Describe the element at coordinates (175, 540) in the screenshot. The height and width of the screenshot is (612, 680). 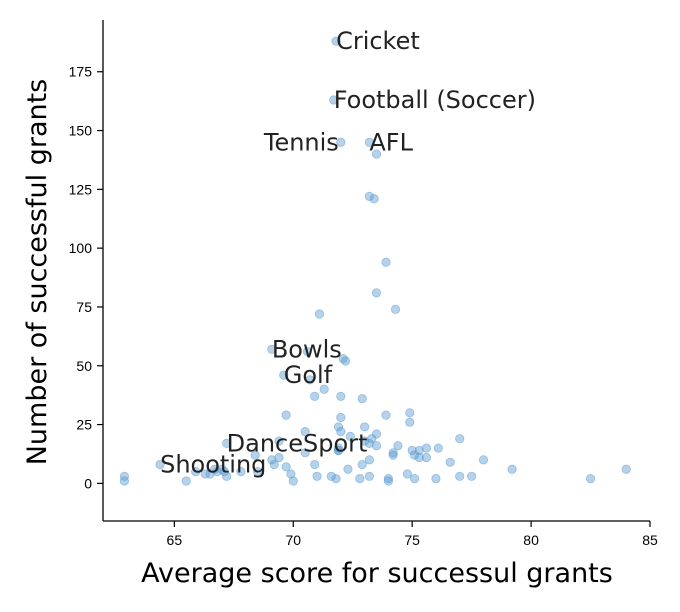
I see `x-tick-label: 65` at that location.